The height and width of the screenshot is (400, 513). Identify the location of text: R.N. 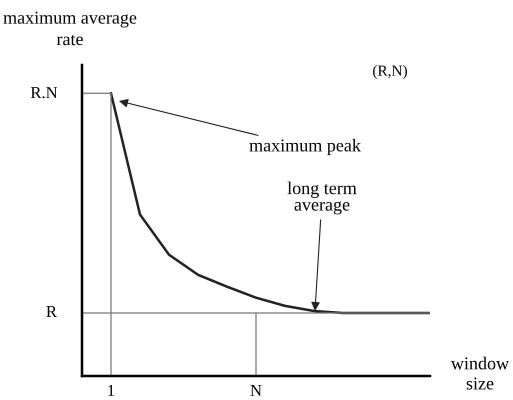
(44, 92).